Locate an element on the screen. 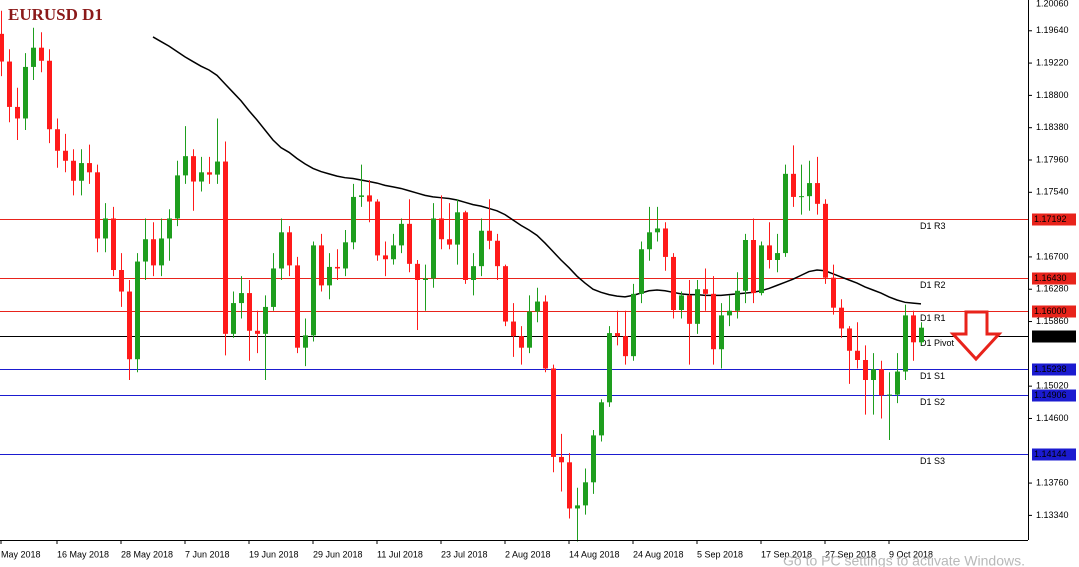 The width and height of the screenshot is (1079, 567). x-tick-label: 14 Aug 2018 is located at coordinates (594, 554).